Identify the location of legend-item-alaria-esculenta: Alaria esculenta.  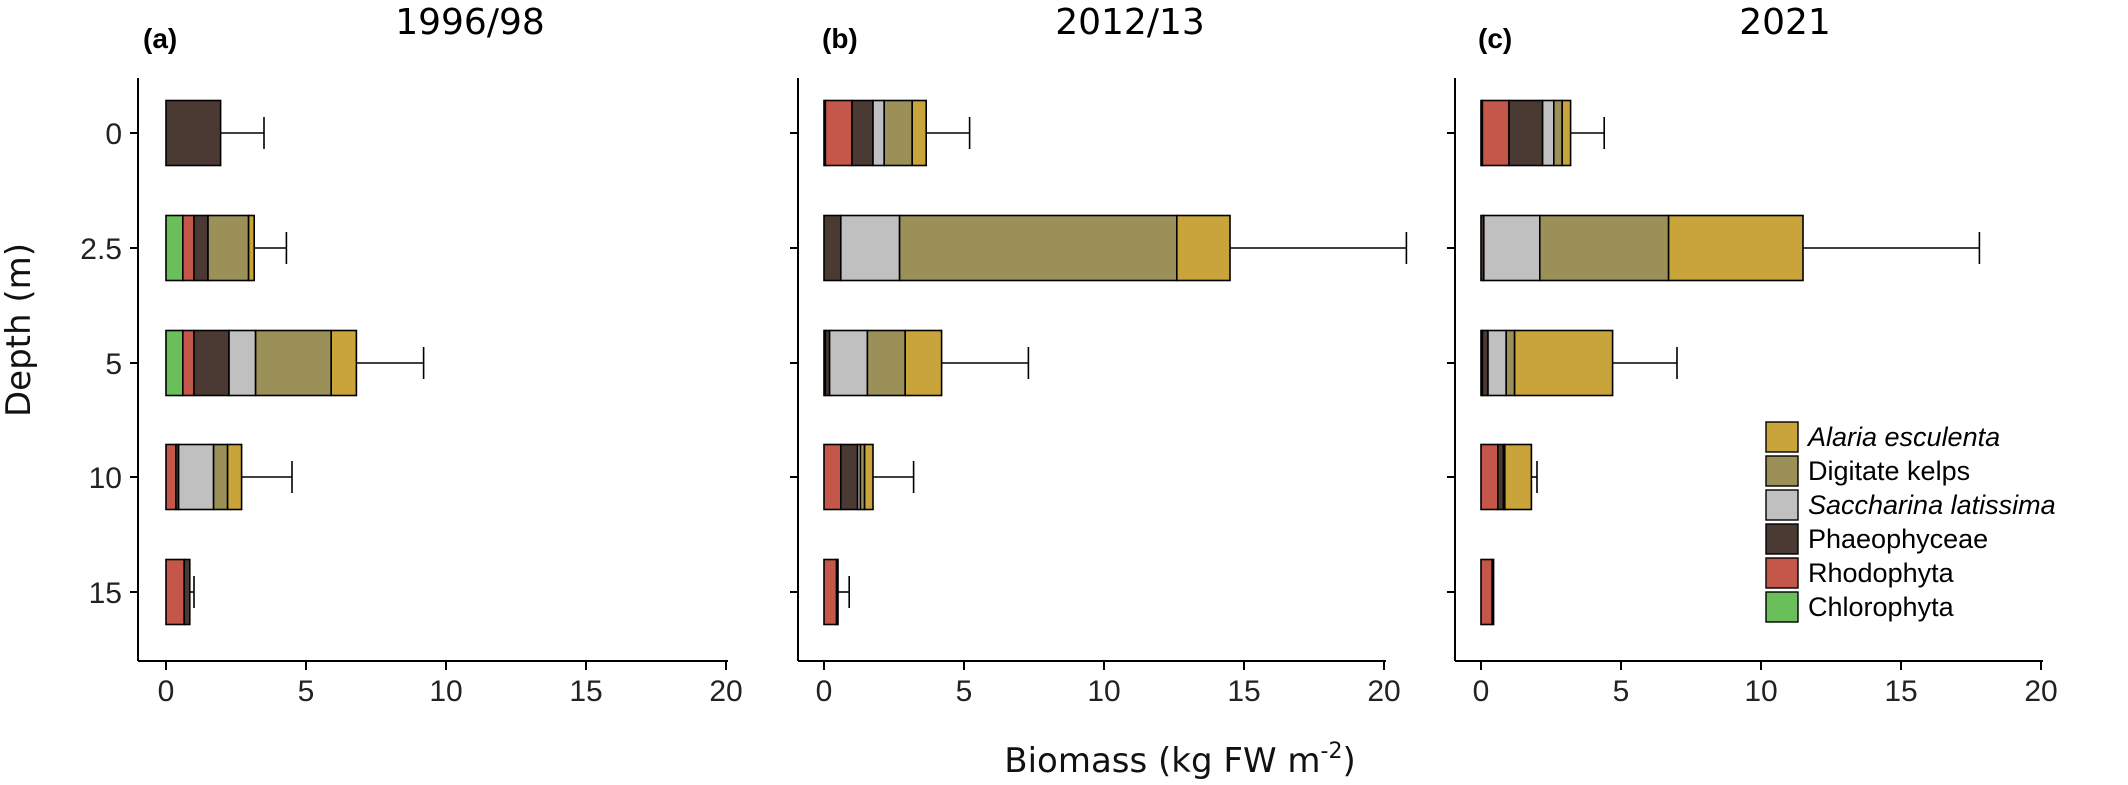
(1882, 437).